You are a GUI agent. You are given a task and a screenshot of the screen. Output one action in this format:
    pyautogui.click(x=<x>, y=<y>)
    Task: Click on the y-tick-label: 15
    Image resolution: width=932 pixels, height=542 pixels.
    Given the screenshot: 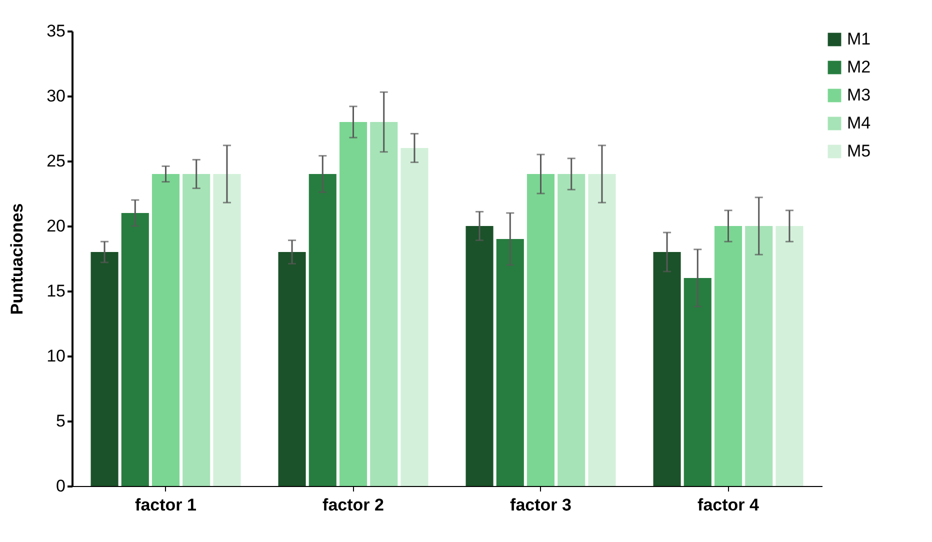 What is the action you would take?
    pyautogui.click(x=56, y=291)
    